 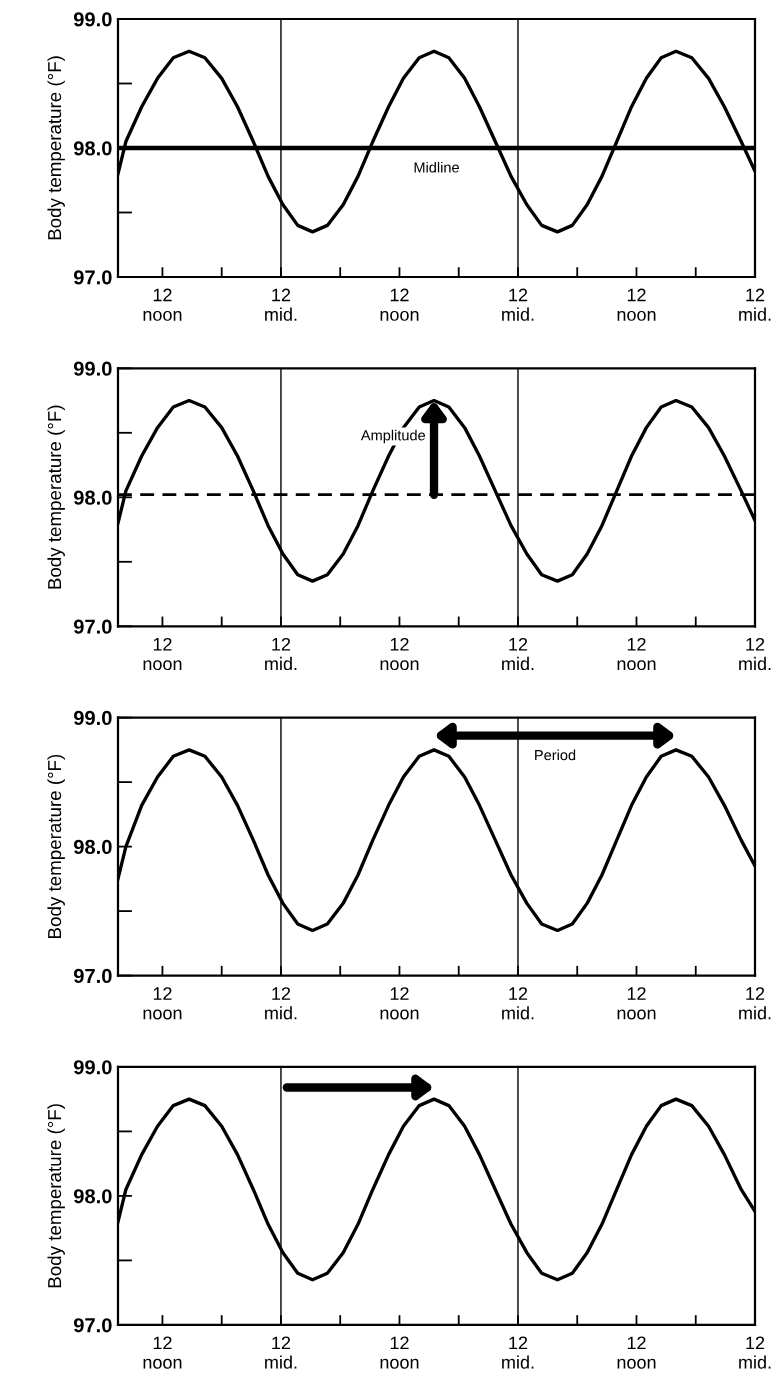 I want to click on annotation: Period, so click(x=555, y=755).